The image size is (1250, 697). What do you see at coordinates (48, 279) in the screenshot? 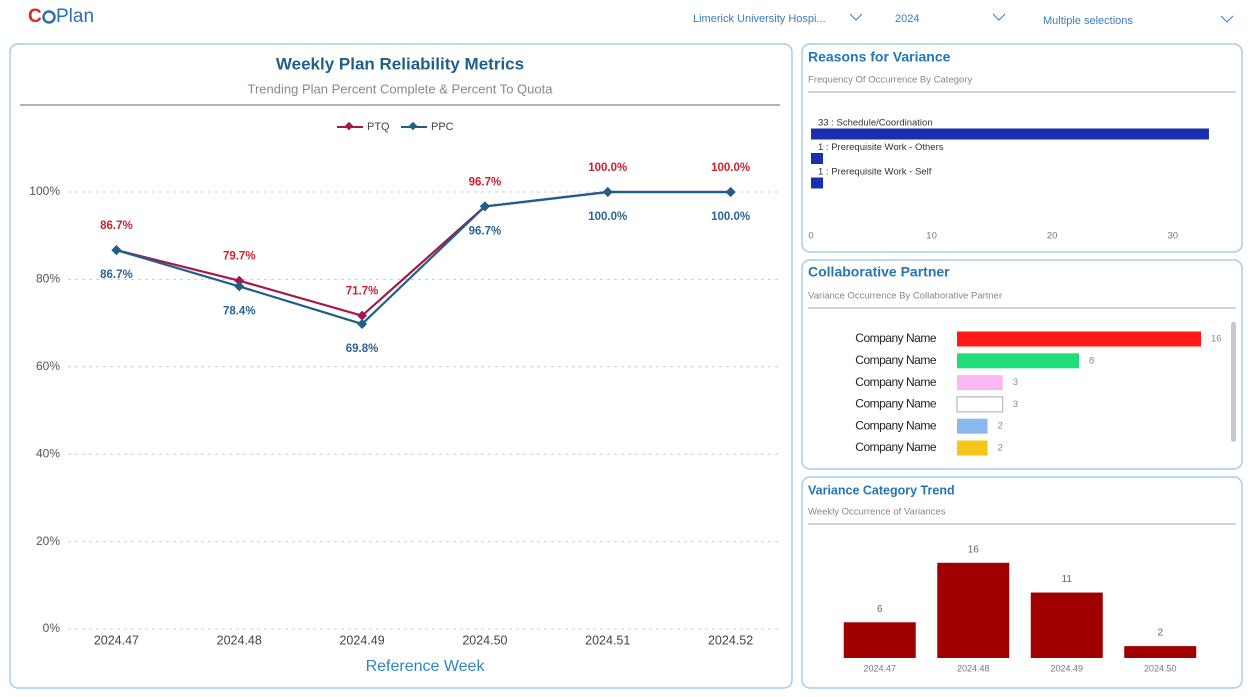
I see `y-tick-label: 80%` at bounding box center [48, 279].